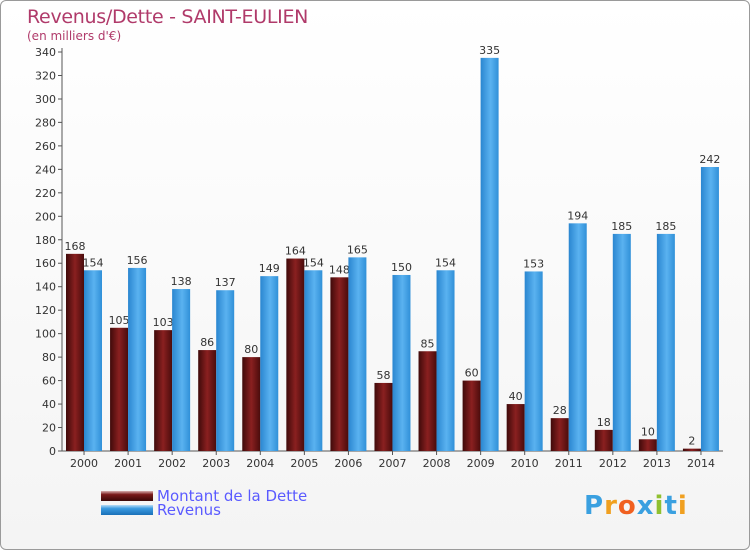  What do you see at coordinates (45, 193) in the screenshot?
I see `y-tick-label: 220` at bounding box center [45, 193].